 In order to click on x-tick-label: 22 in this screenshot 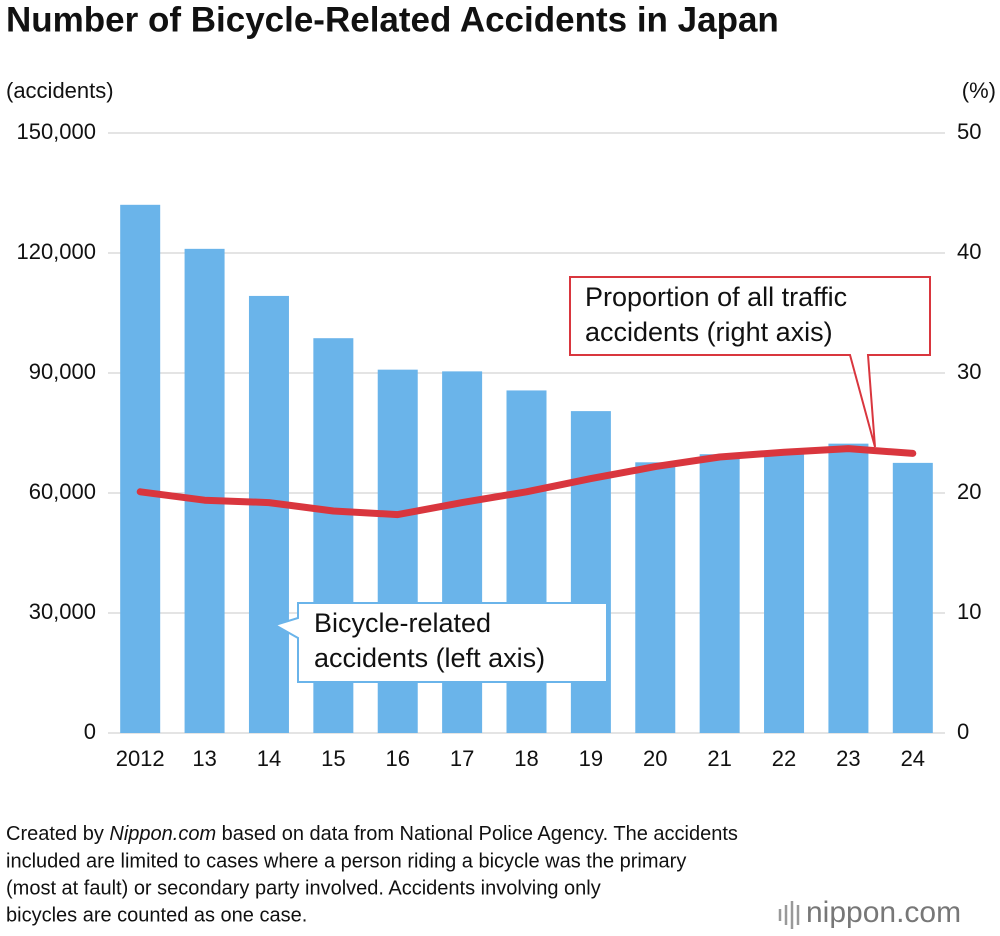, I will do `click(784, 758)`.